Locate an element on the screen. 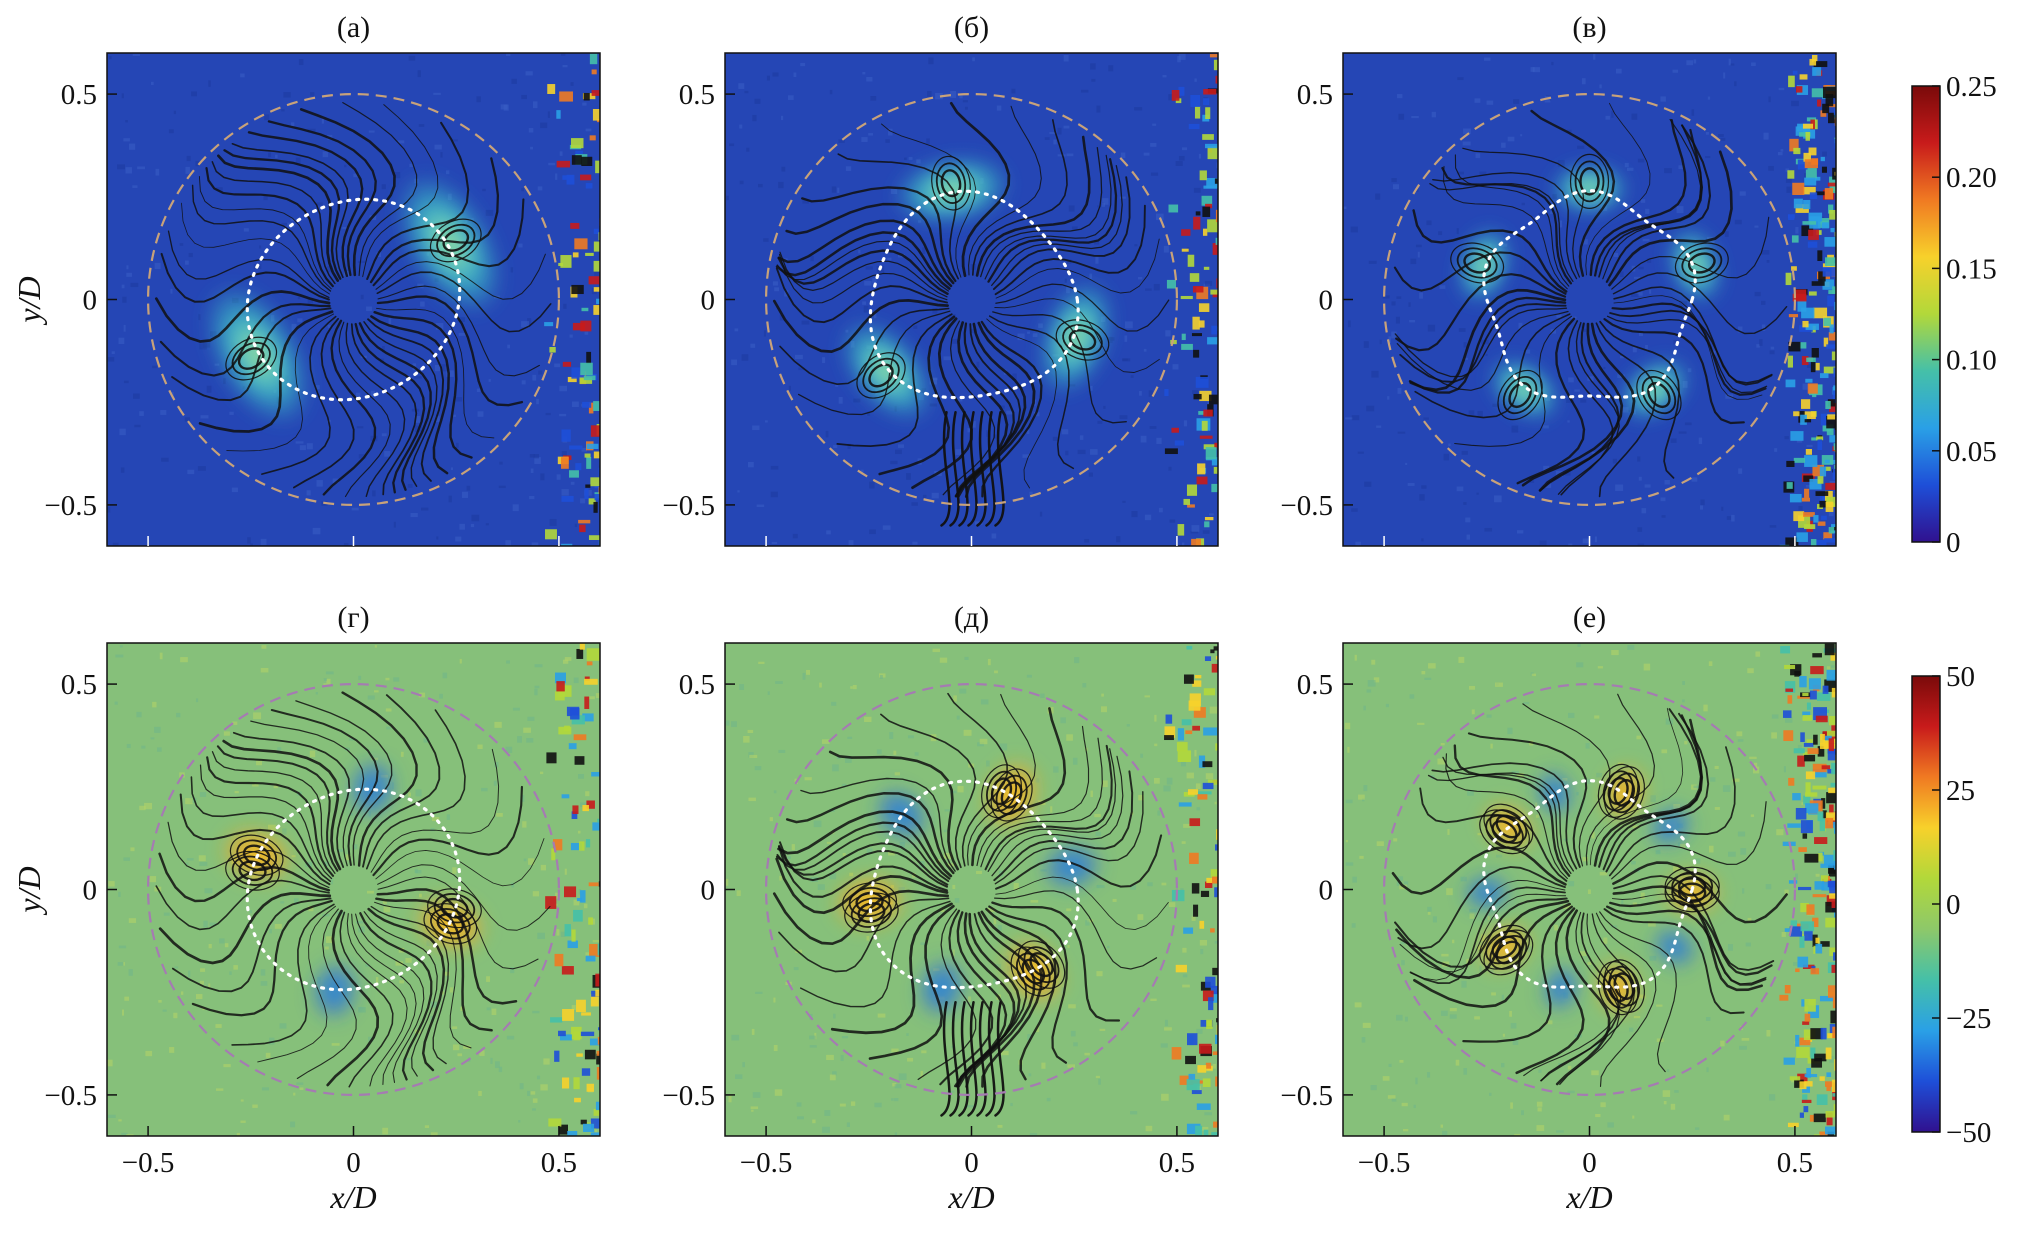 Image resolution: width=2024 pixels, height=1236 pixels. panel-0-2-field is located at coordinates (1589, 299).